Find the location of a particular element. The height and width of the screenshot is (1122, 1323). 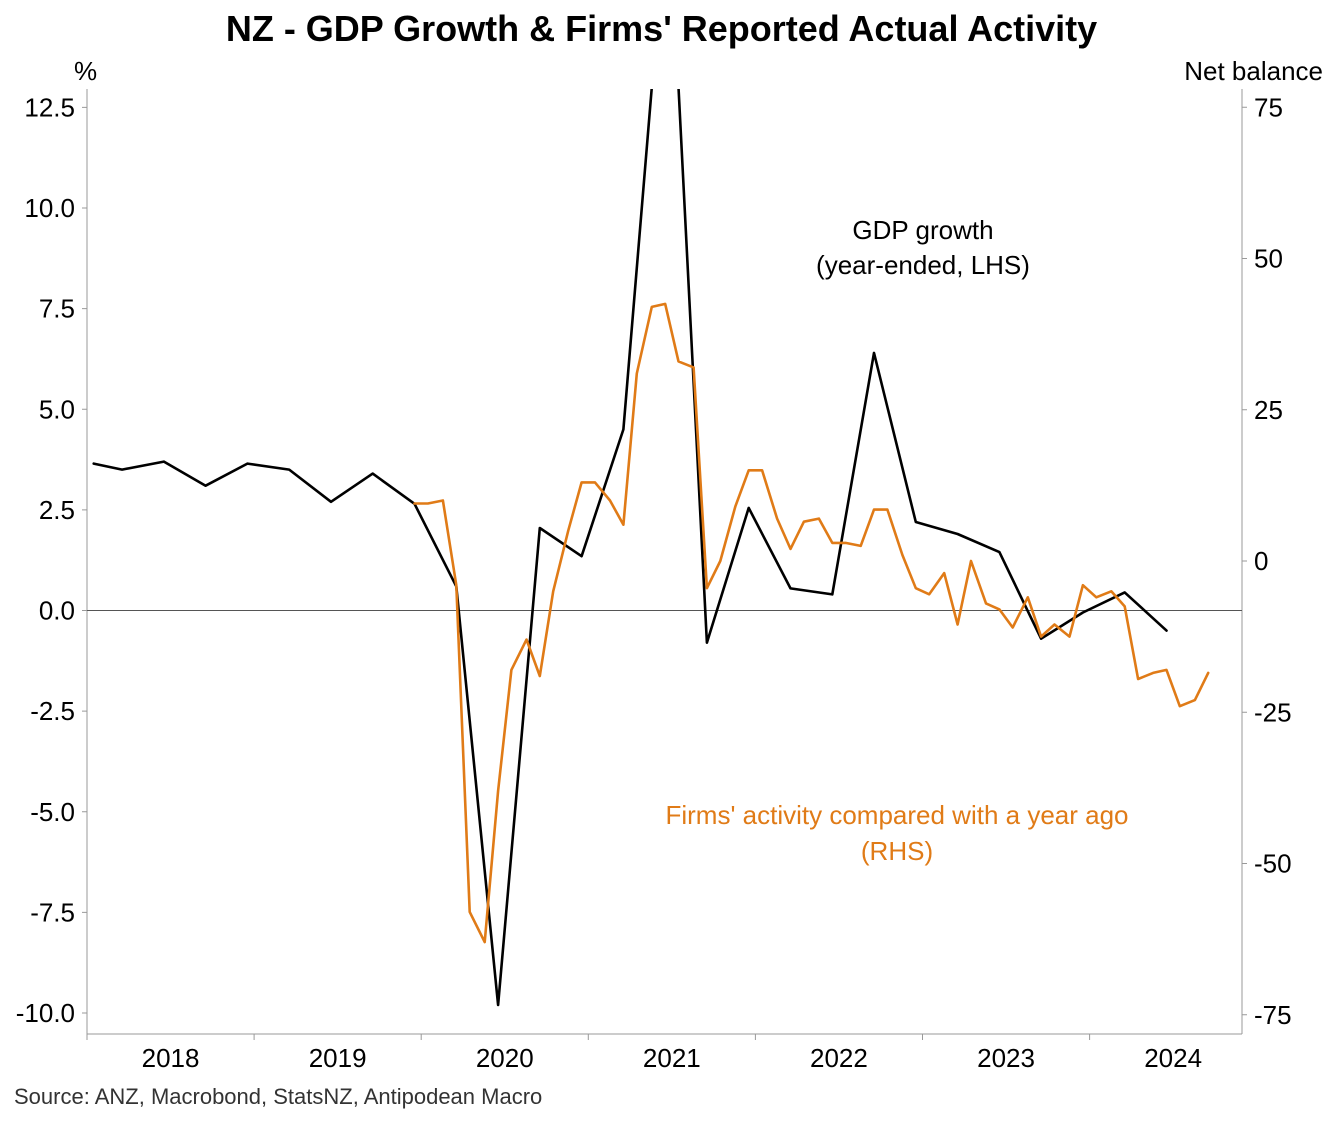

left-tick-label: 12.5 is located at coordinates (49, 107).